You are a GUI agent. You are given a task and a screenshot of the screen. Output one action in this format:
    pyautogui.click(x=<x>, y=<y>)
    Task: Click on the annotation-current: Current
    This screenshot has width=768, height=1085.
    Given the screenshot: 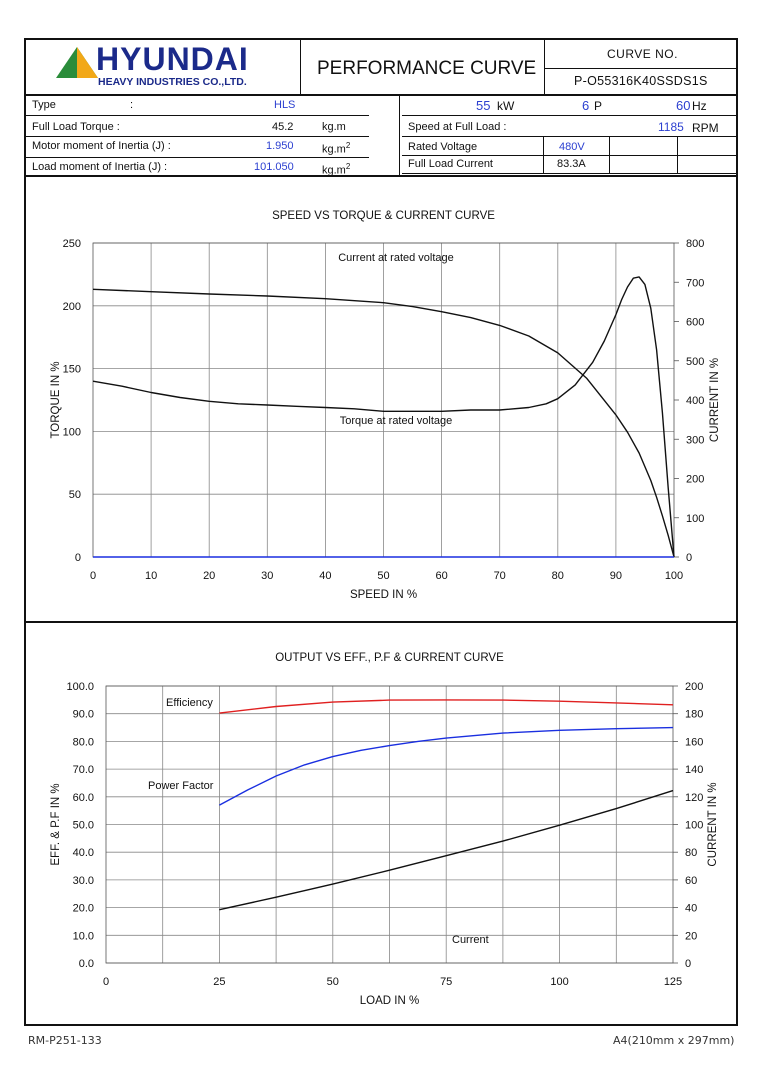 What is the action you would take?
    pyautogui.click(x=470, y=940)
    